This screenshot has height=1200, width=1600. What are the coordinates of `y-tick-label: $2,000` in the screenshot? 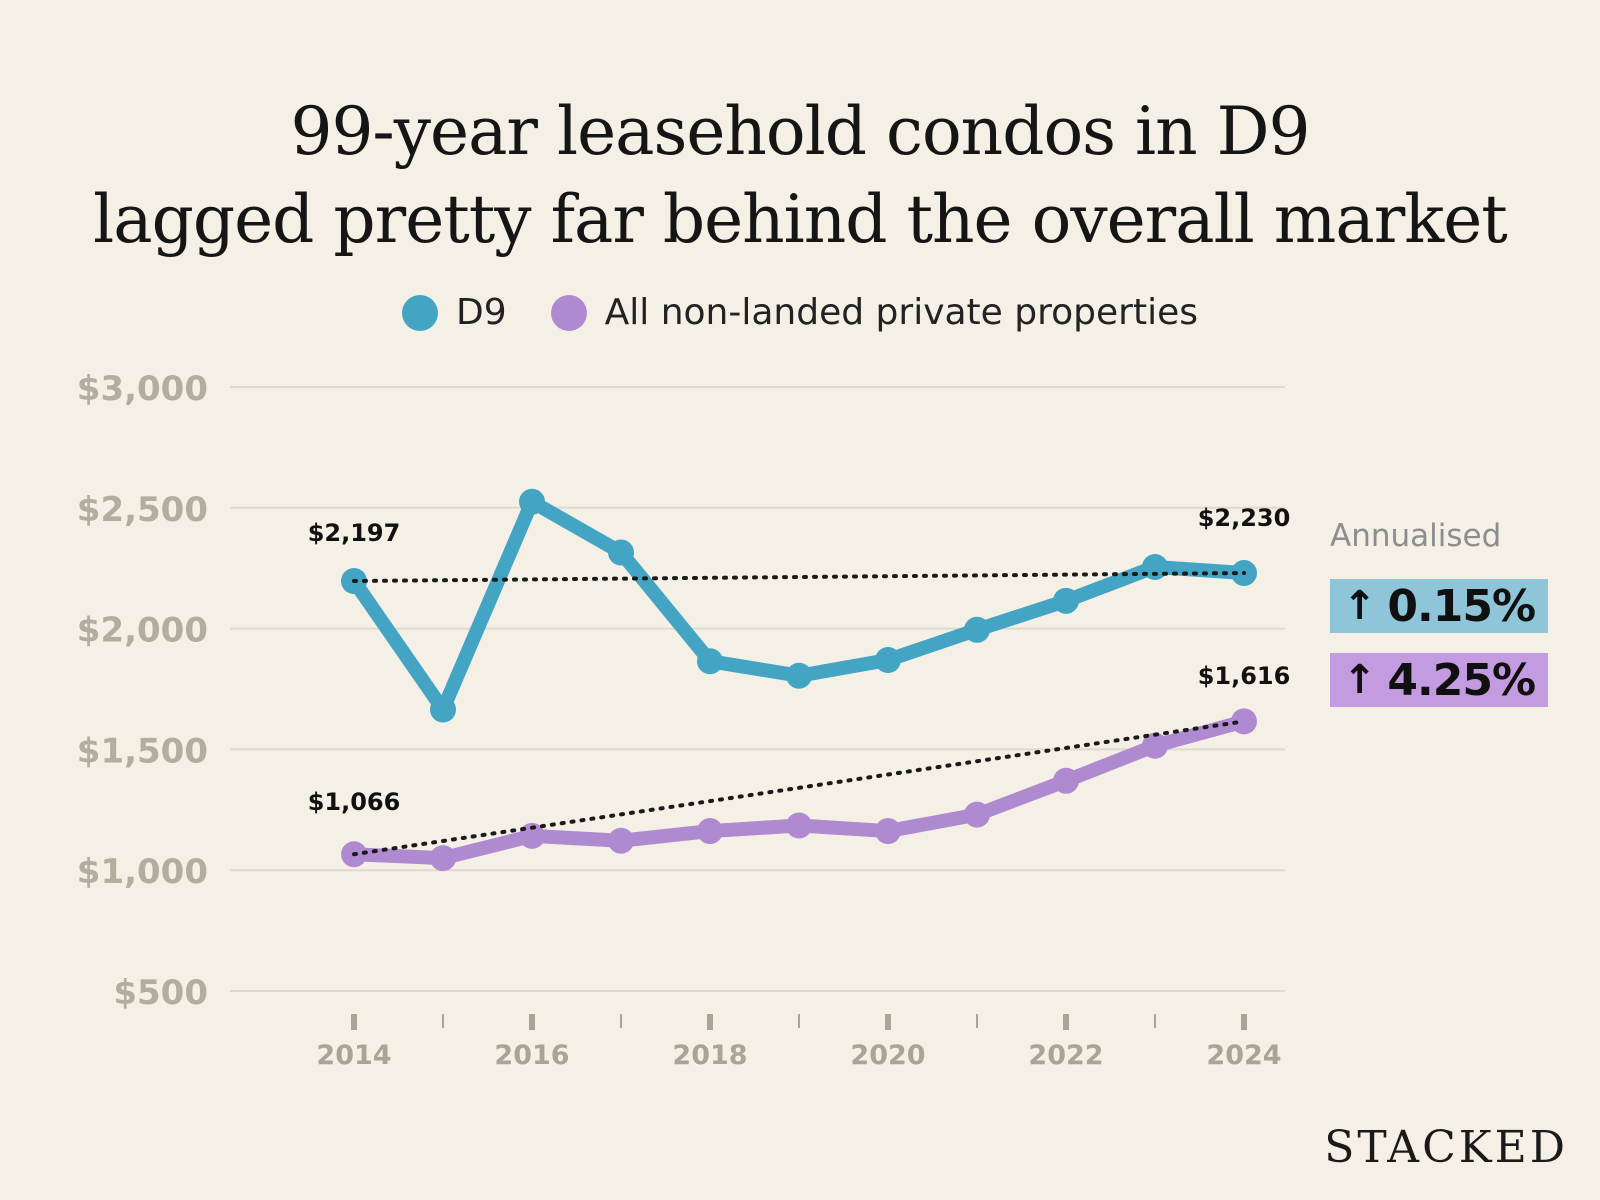 It's located at (142, 631).